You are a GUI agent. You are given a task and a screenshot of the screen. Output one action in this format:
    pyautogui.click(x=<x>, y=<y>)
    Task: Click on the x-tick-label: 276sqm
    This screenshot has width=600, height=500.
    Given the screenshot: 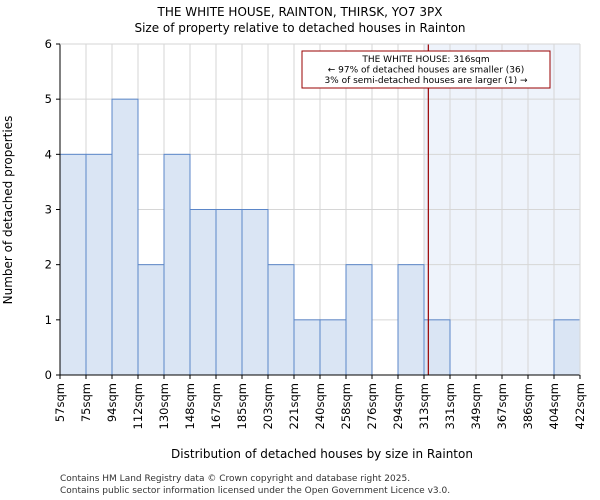 What is the action you would take?
    pyautogui.click(x=372, y=406)
    